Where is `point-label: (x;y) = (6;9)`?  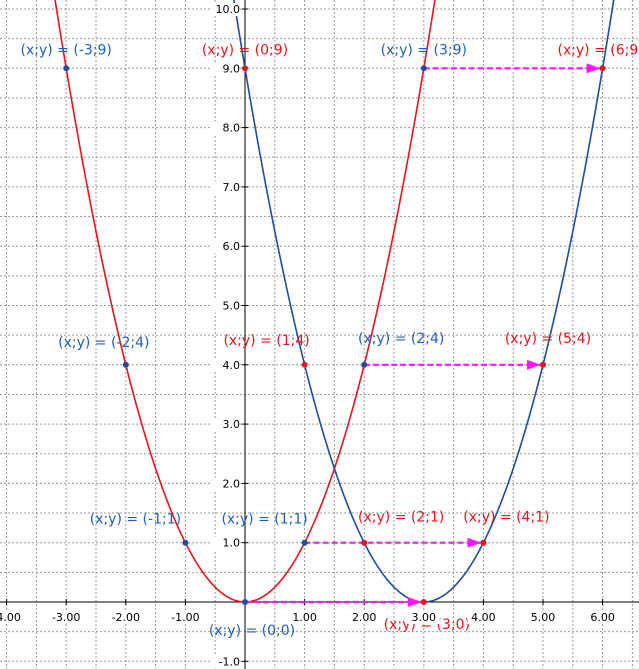
point-label: (x;y) = (6;9) is located at coordinates (598, 50).